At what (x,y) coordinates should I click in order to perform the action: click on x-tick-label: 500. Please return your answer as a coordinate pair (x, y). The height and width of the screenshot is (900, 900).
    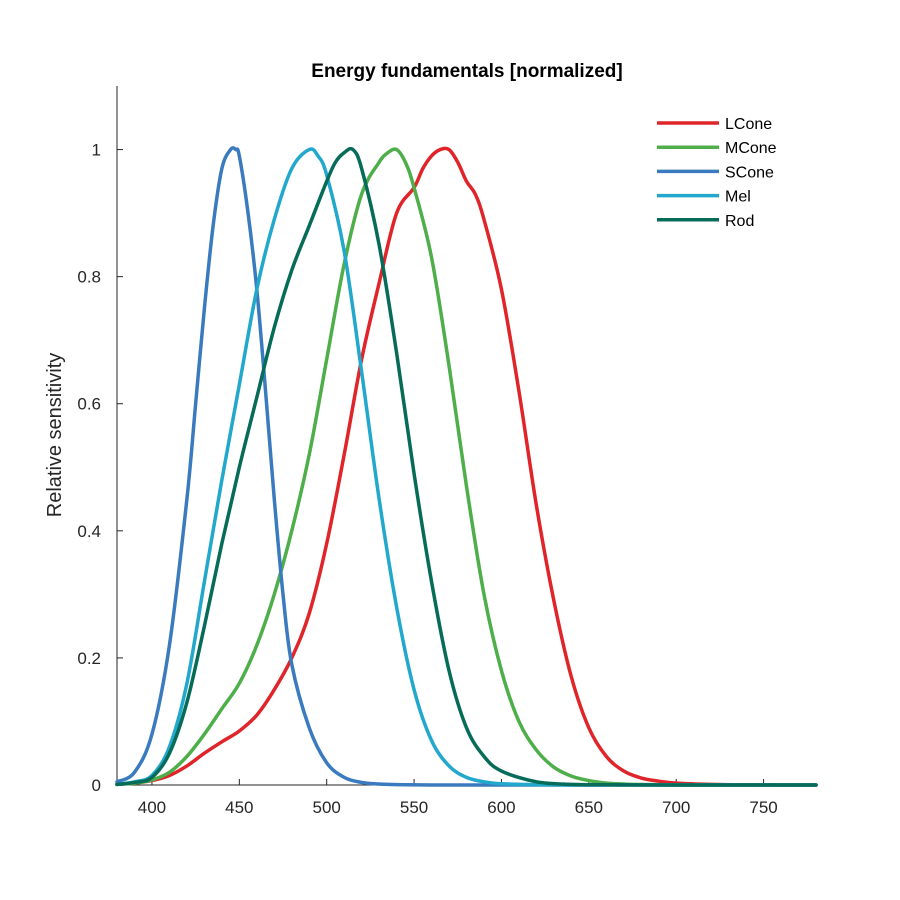
    Looking at the image, I should click on (327, 807).